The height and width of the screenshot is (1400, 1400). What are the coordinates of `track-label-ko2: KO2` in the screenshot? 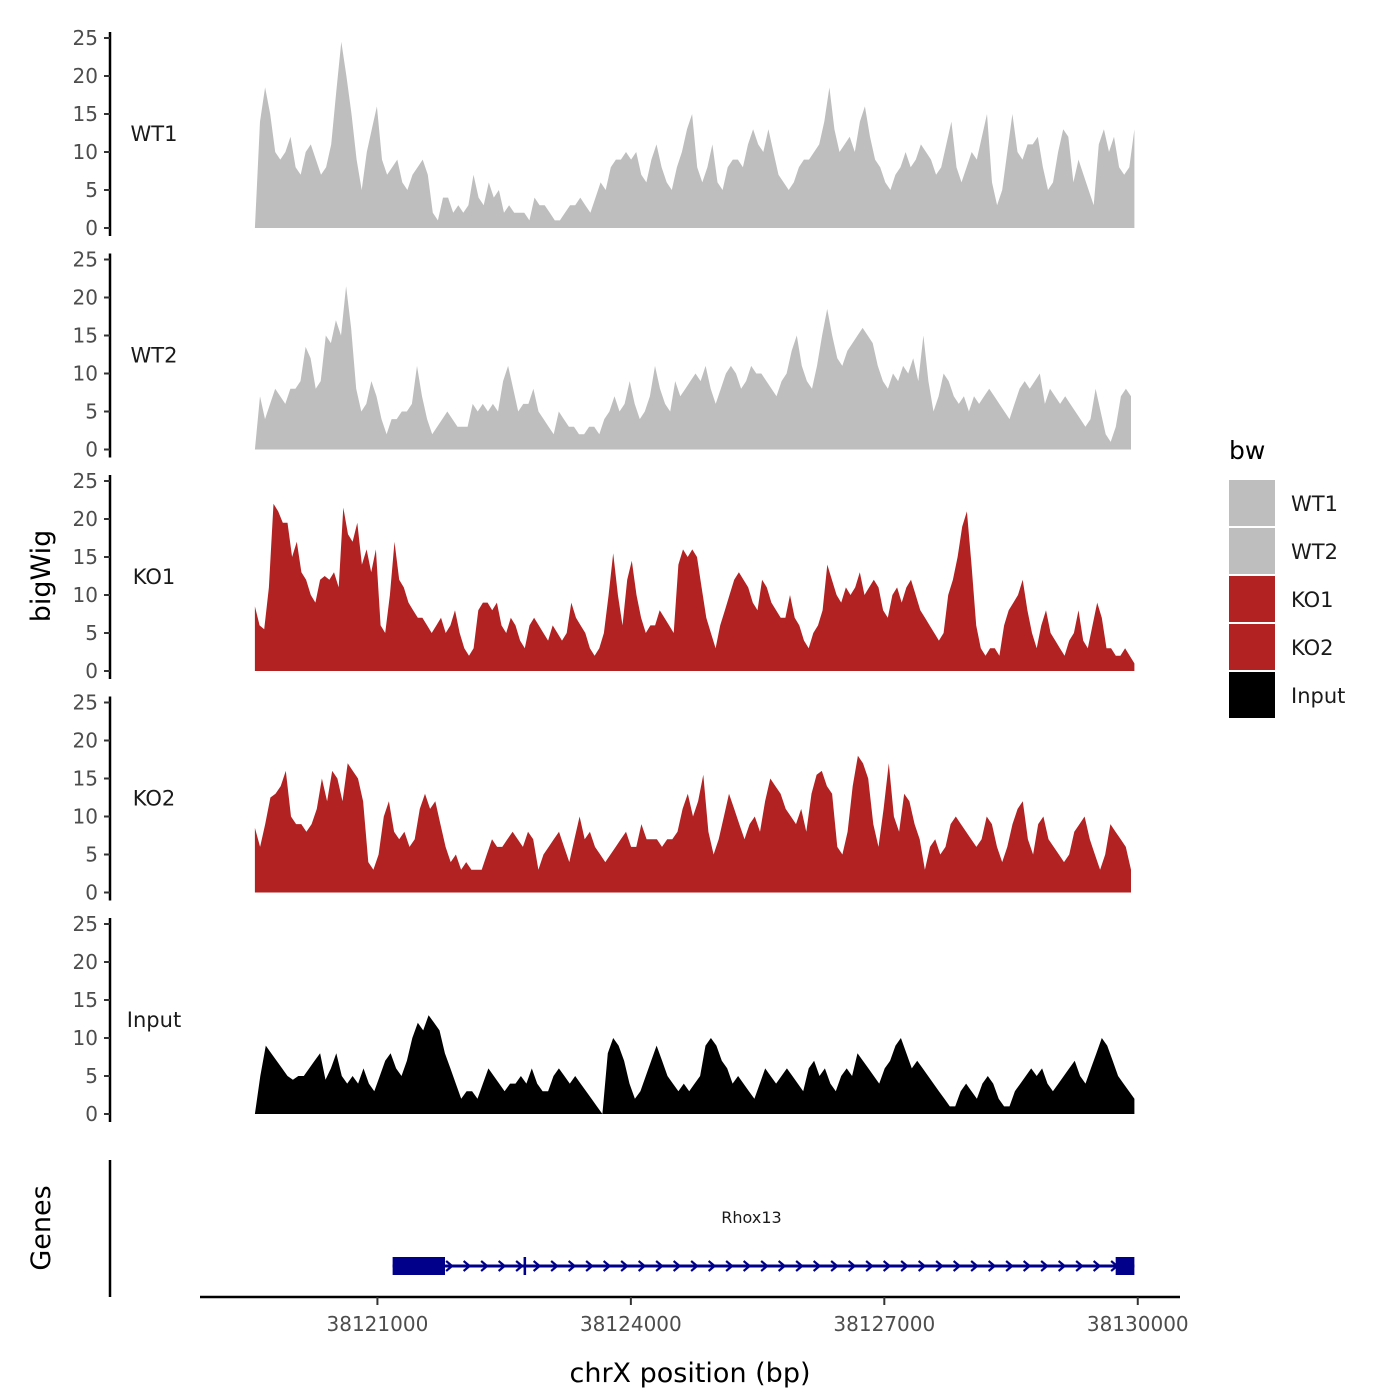 It's located at (154, 799).